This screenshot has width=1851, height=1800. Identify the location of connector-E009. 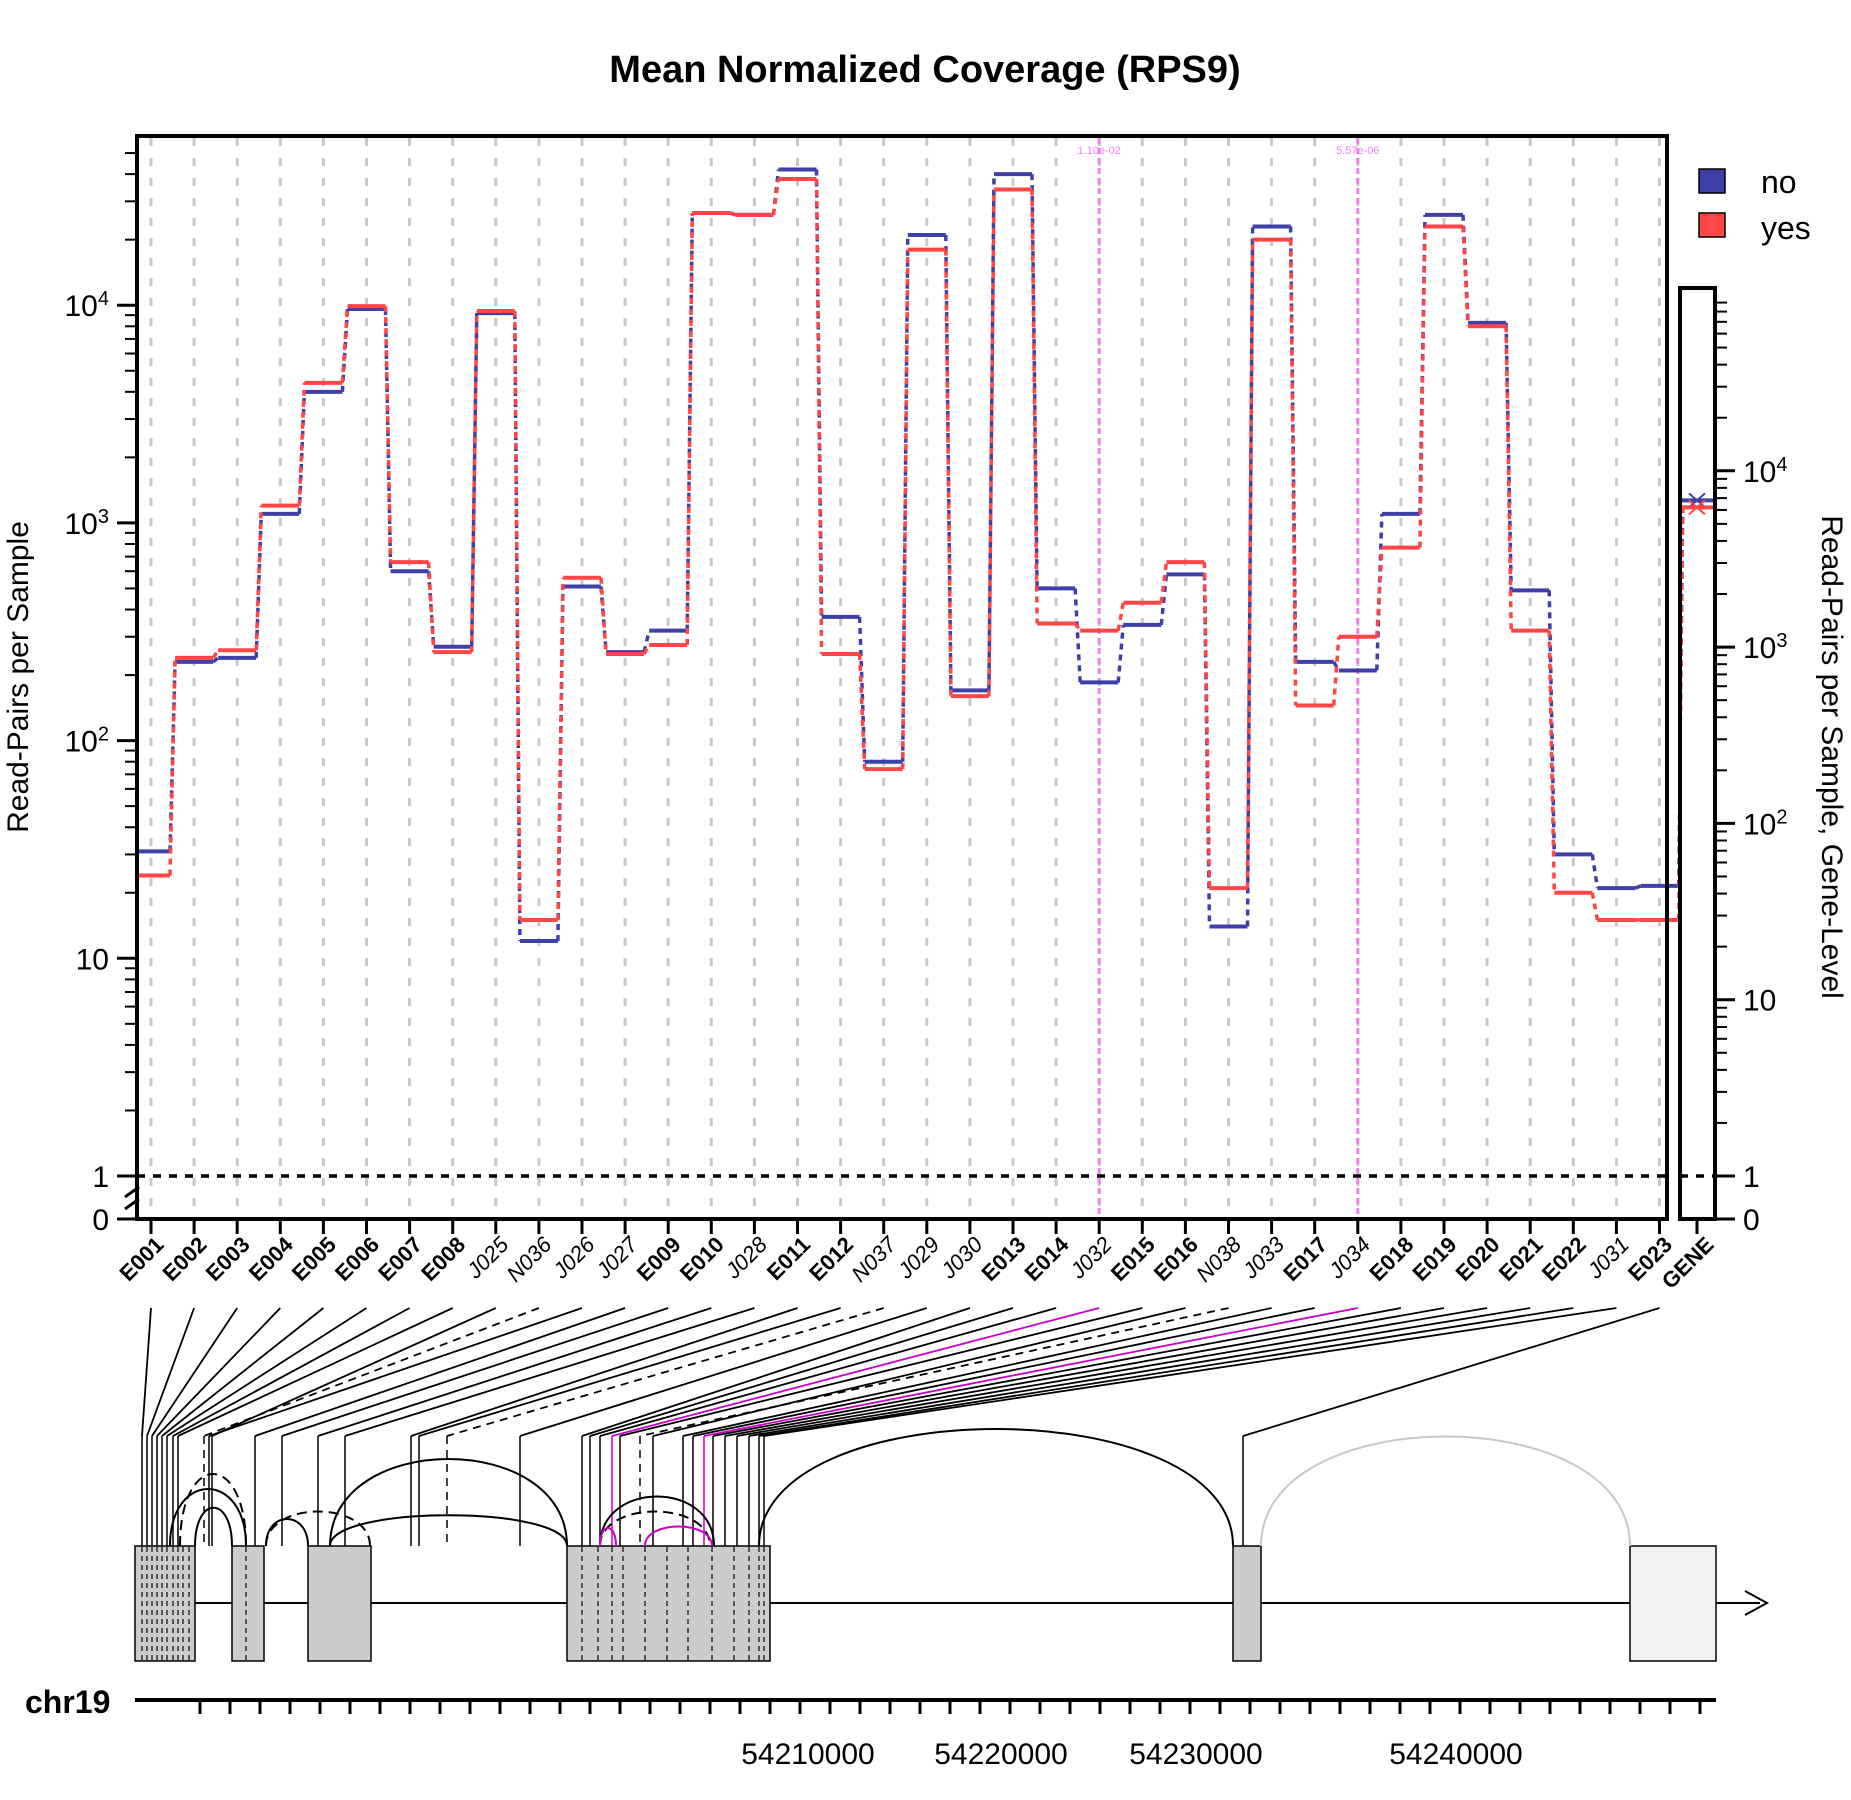
(475, 1372).